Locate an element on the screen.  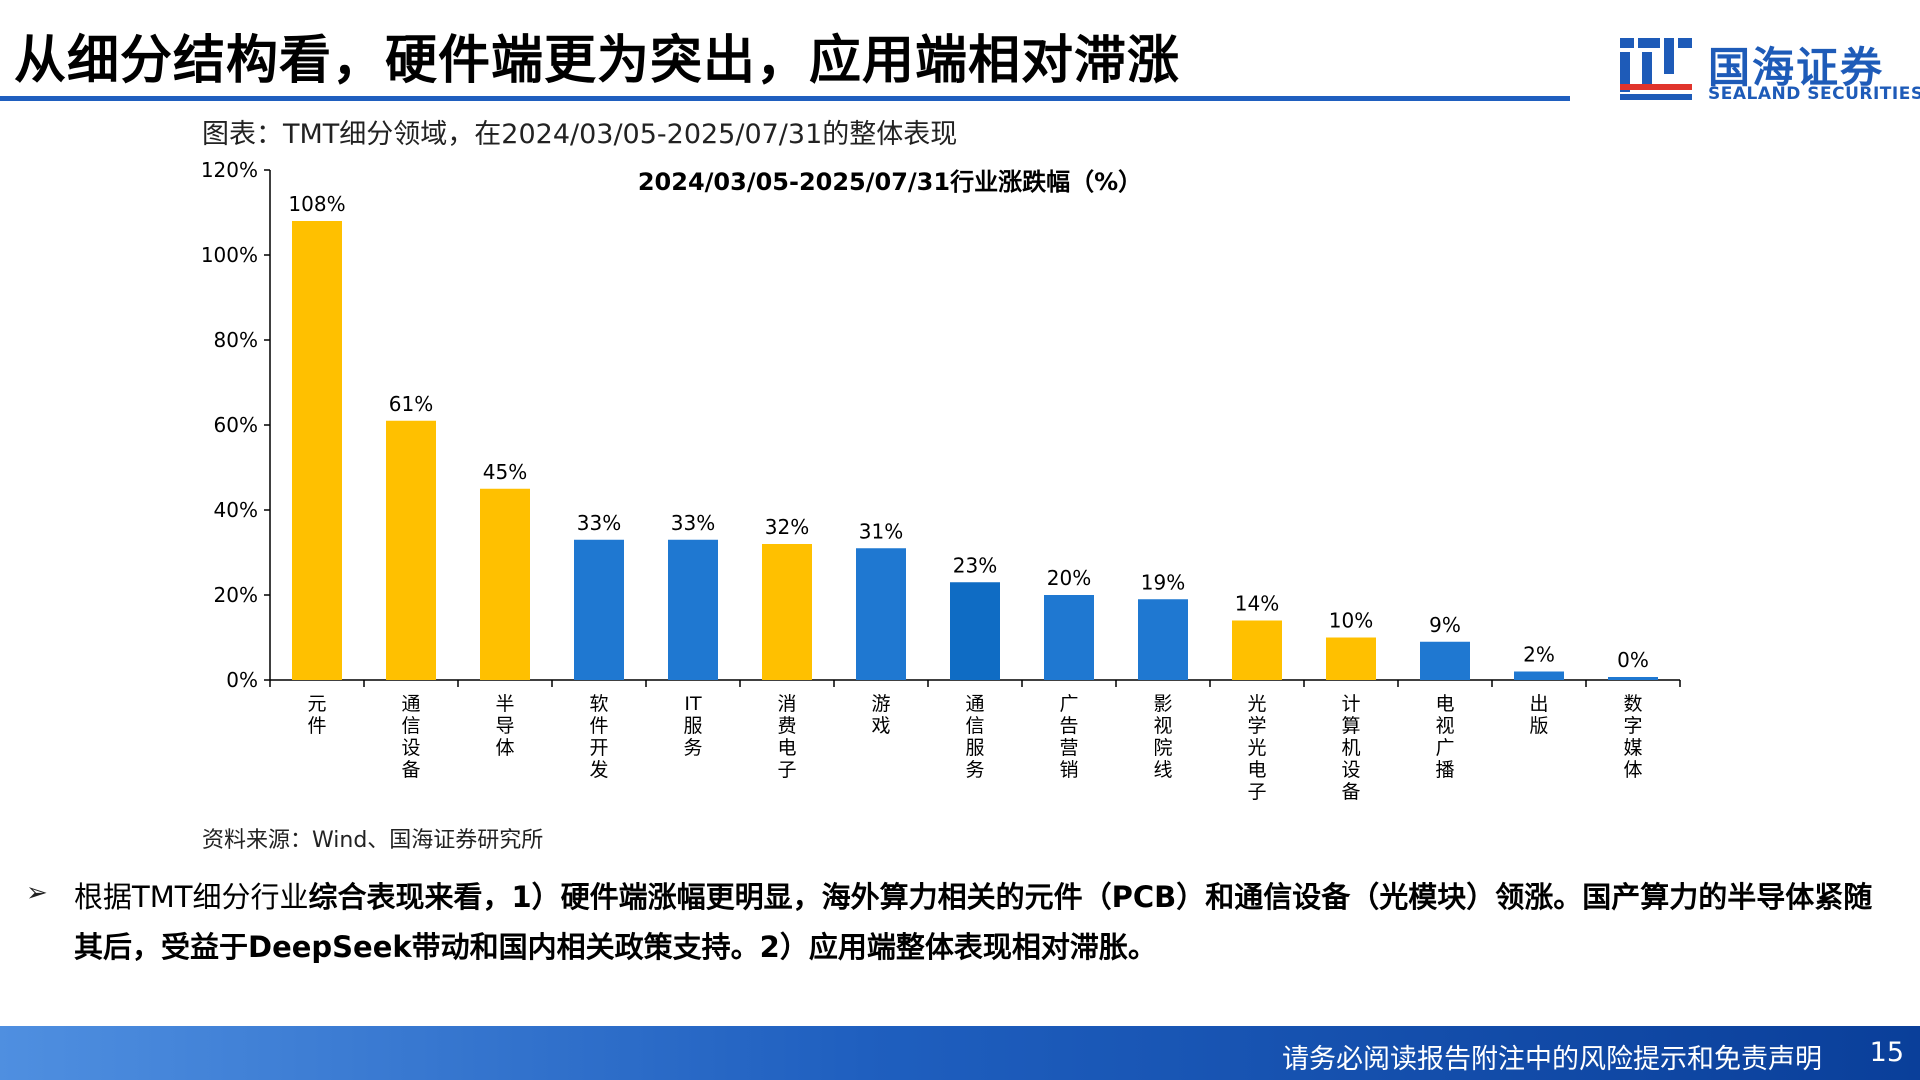
data-label-8: 20% is located at coordinates (1069, 578).